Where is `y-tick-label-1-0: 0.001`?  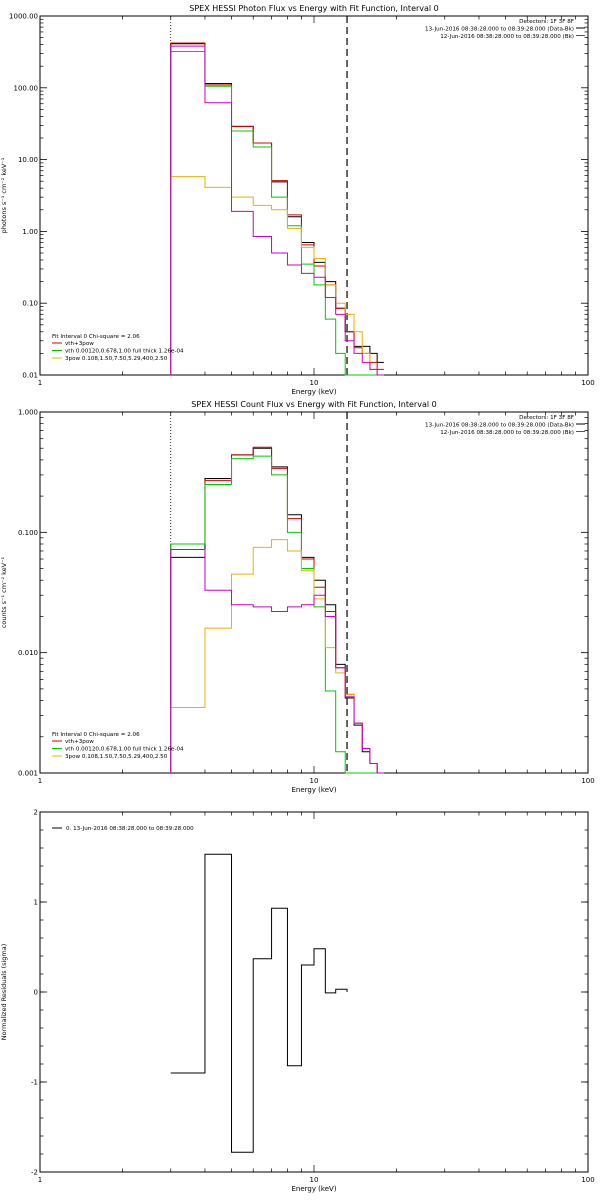
y-tick-label-1-0: 0.001 is located at coordinates (28, 774).